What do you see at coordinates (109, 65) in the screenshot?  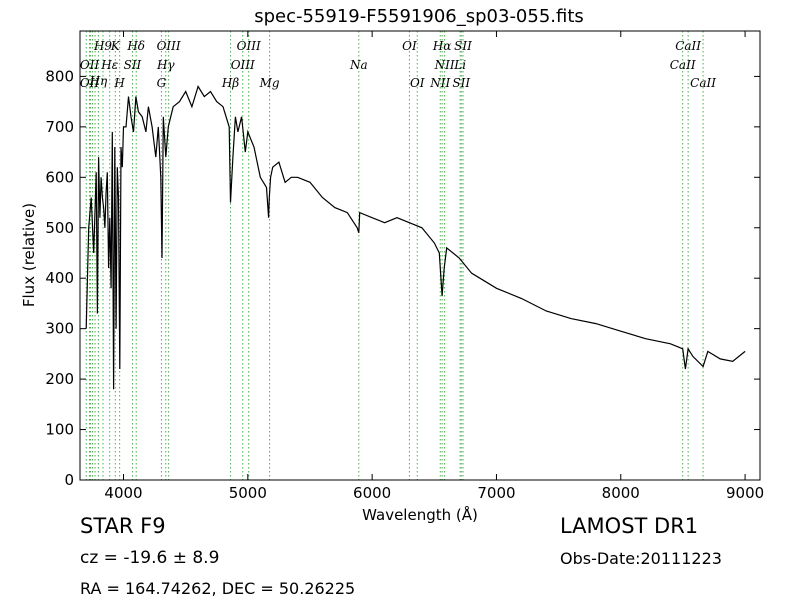 I see `line-label: Hε` at bounding box center [109, 65].